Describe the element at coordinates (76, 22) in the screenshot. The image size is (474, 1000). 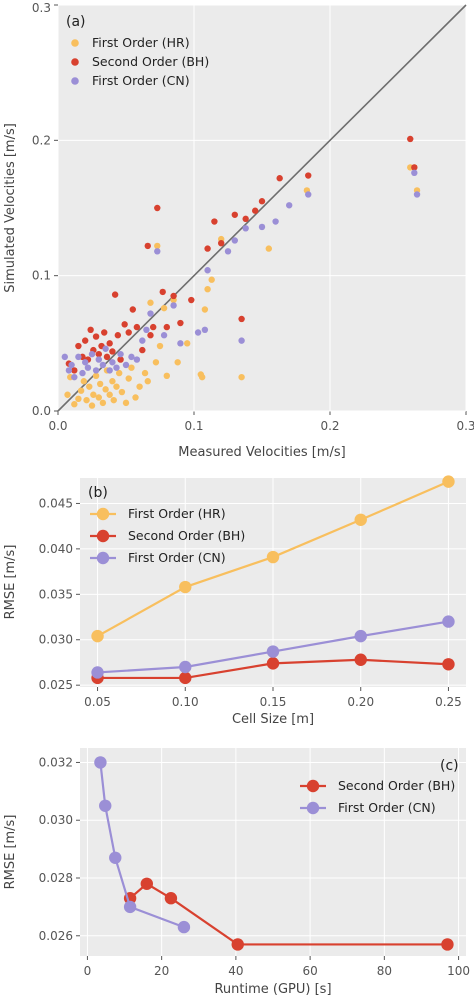
I see `panel-label-a: (a)` at that location.